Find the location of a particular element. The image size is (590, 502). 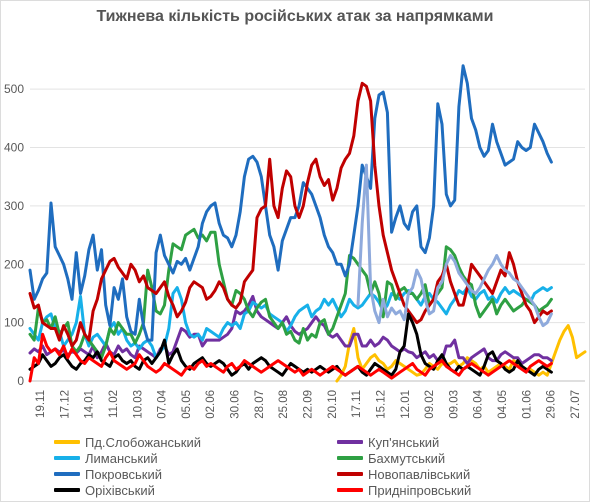

x-tick-label: 01.06 is located at coordinates (527, 404).